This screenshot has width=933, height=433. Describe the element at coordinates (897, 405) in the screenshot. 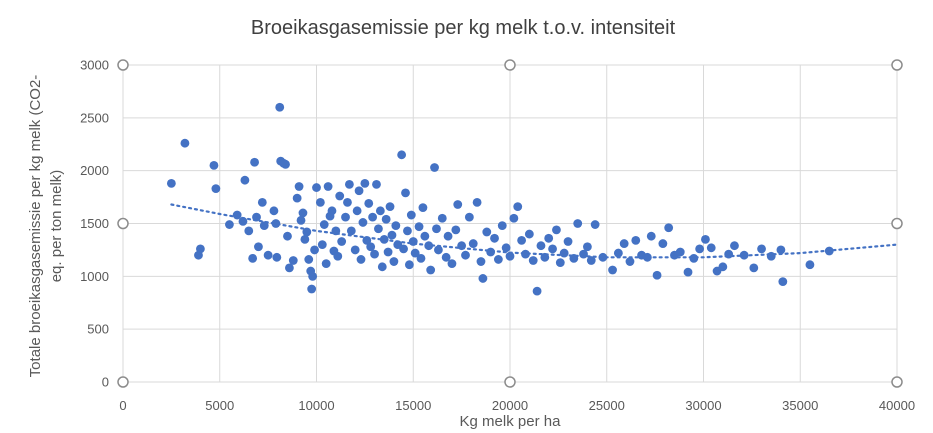

I see `x-tick-label: 40000` at that location.